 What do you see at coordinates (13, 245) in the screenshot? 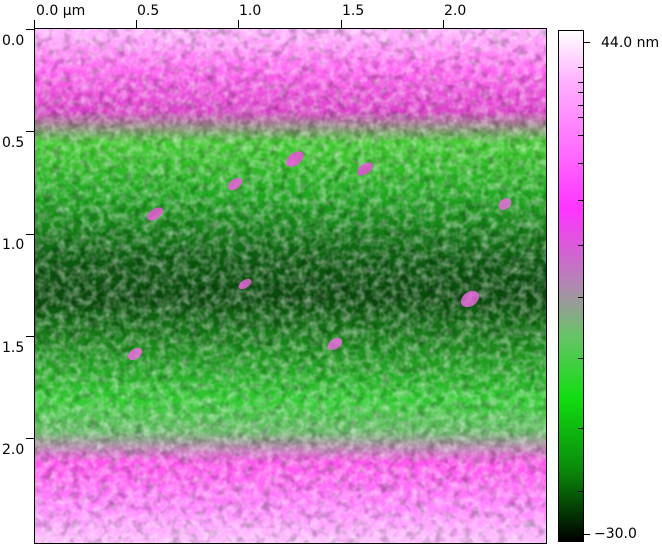
I see `y-tick-label-2: 1.0` at bounding box center [13, 245].